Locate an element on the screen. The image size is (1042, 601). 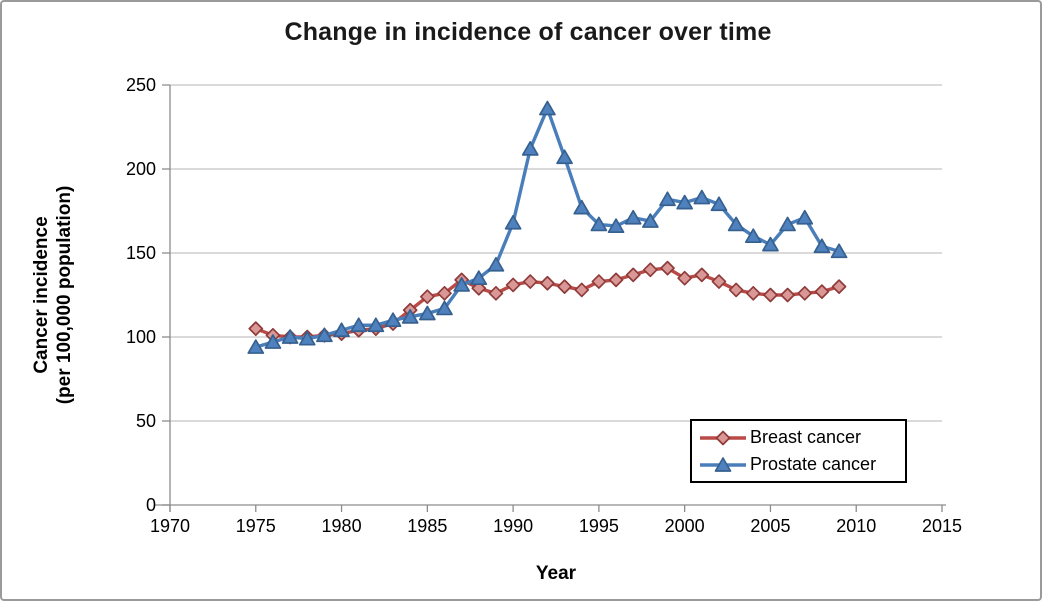
svg-text: 2015 is located at coordinates (942, 526).